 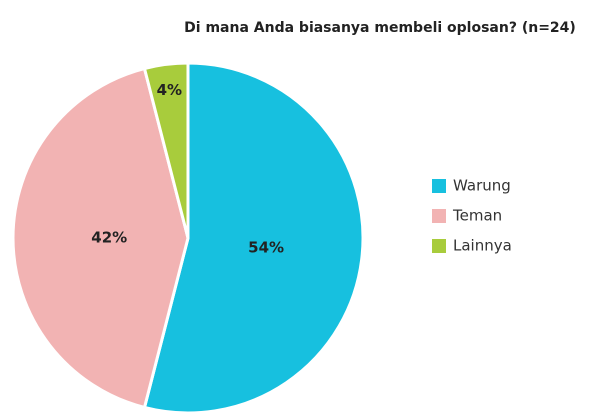 I want to click on value-label: 4%, so click(x=169, y=90).